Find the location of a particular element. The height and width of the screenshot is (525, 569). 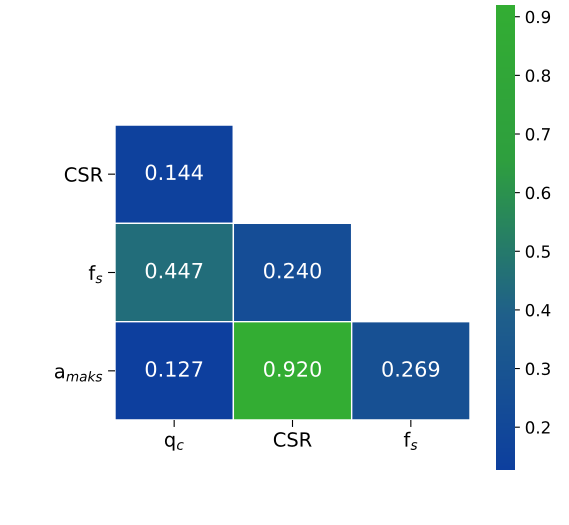

data-label: 0.269 is located at coordinates (411, 369).